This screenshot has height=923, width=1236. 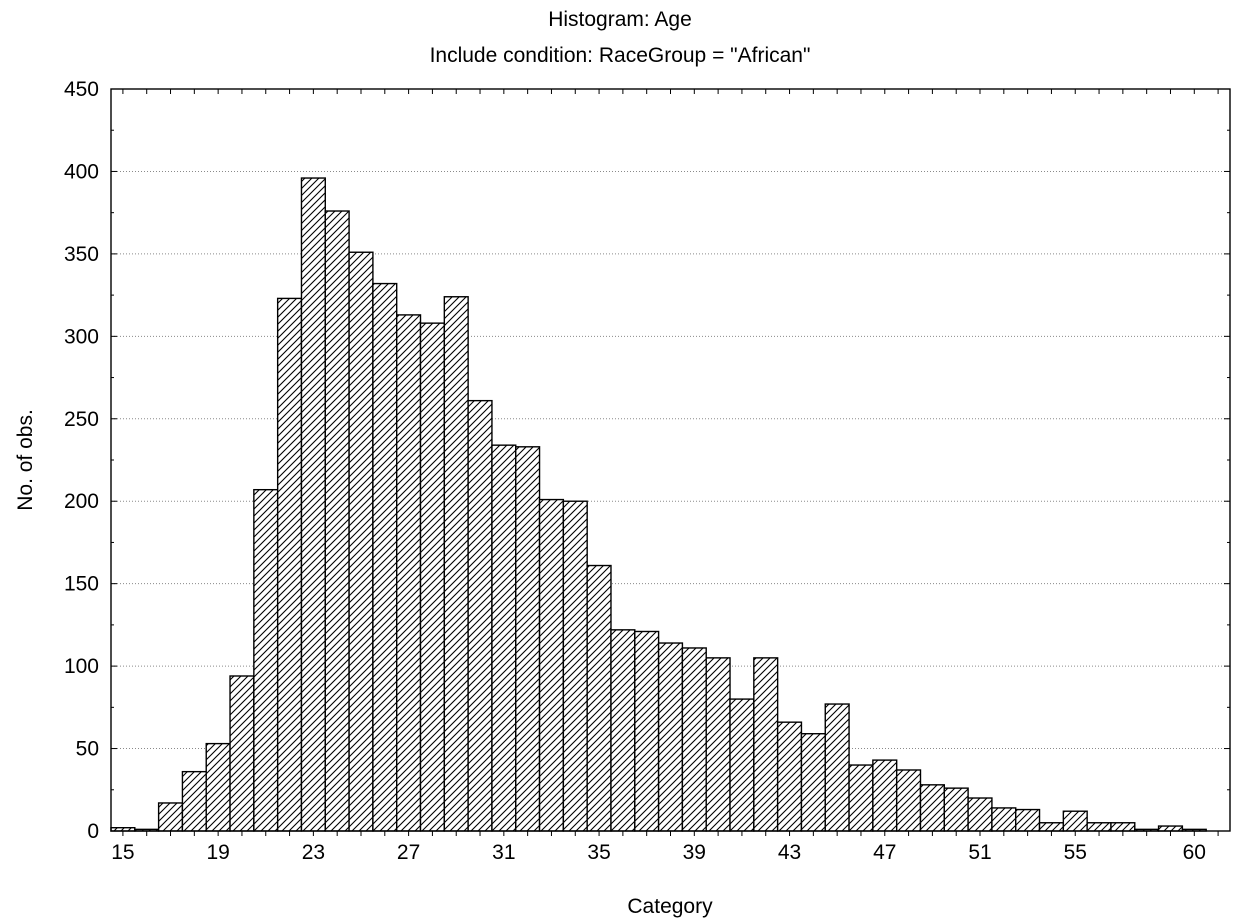 I want to click on x-tick-label: 39, so click(x=694, y=852).